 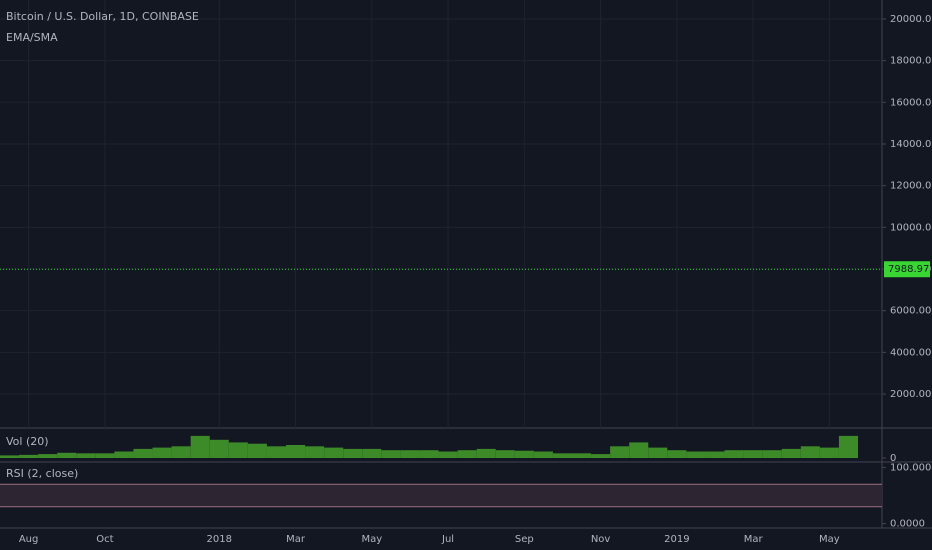 I want to click on x-tick-label: Nov, so click(x=601, y=539).